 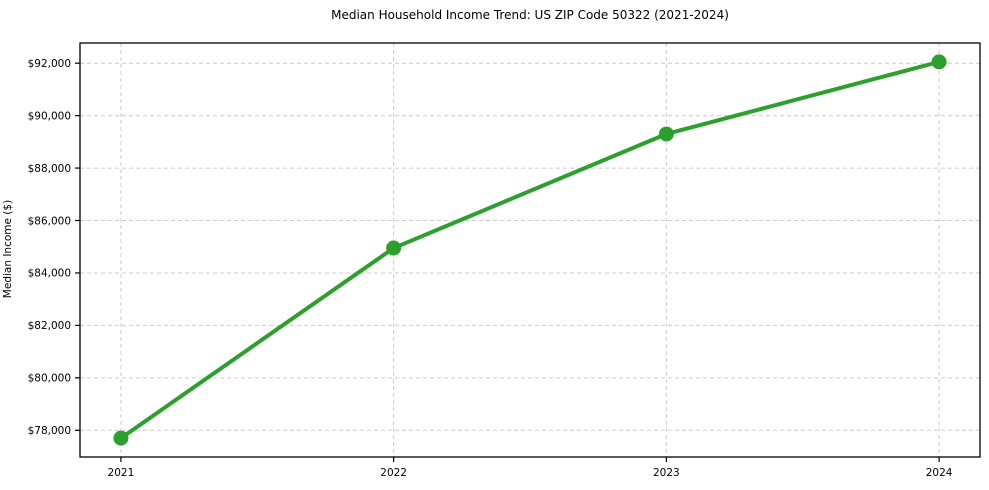 I want to click on y-tick-label: $92,000, so click(x=49, y=64).